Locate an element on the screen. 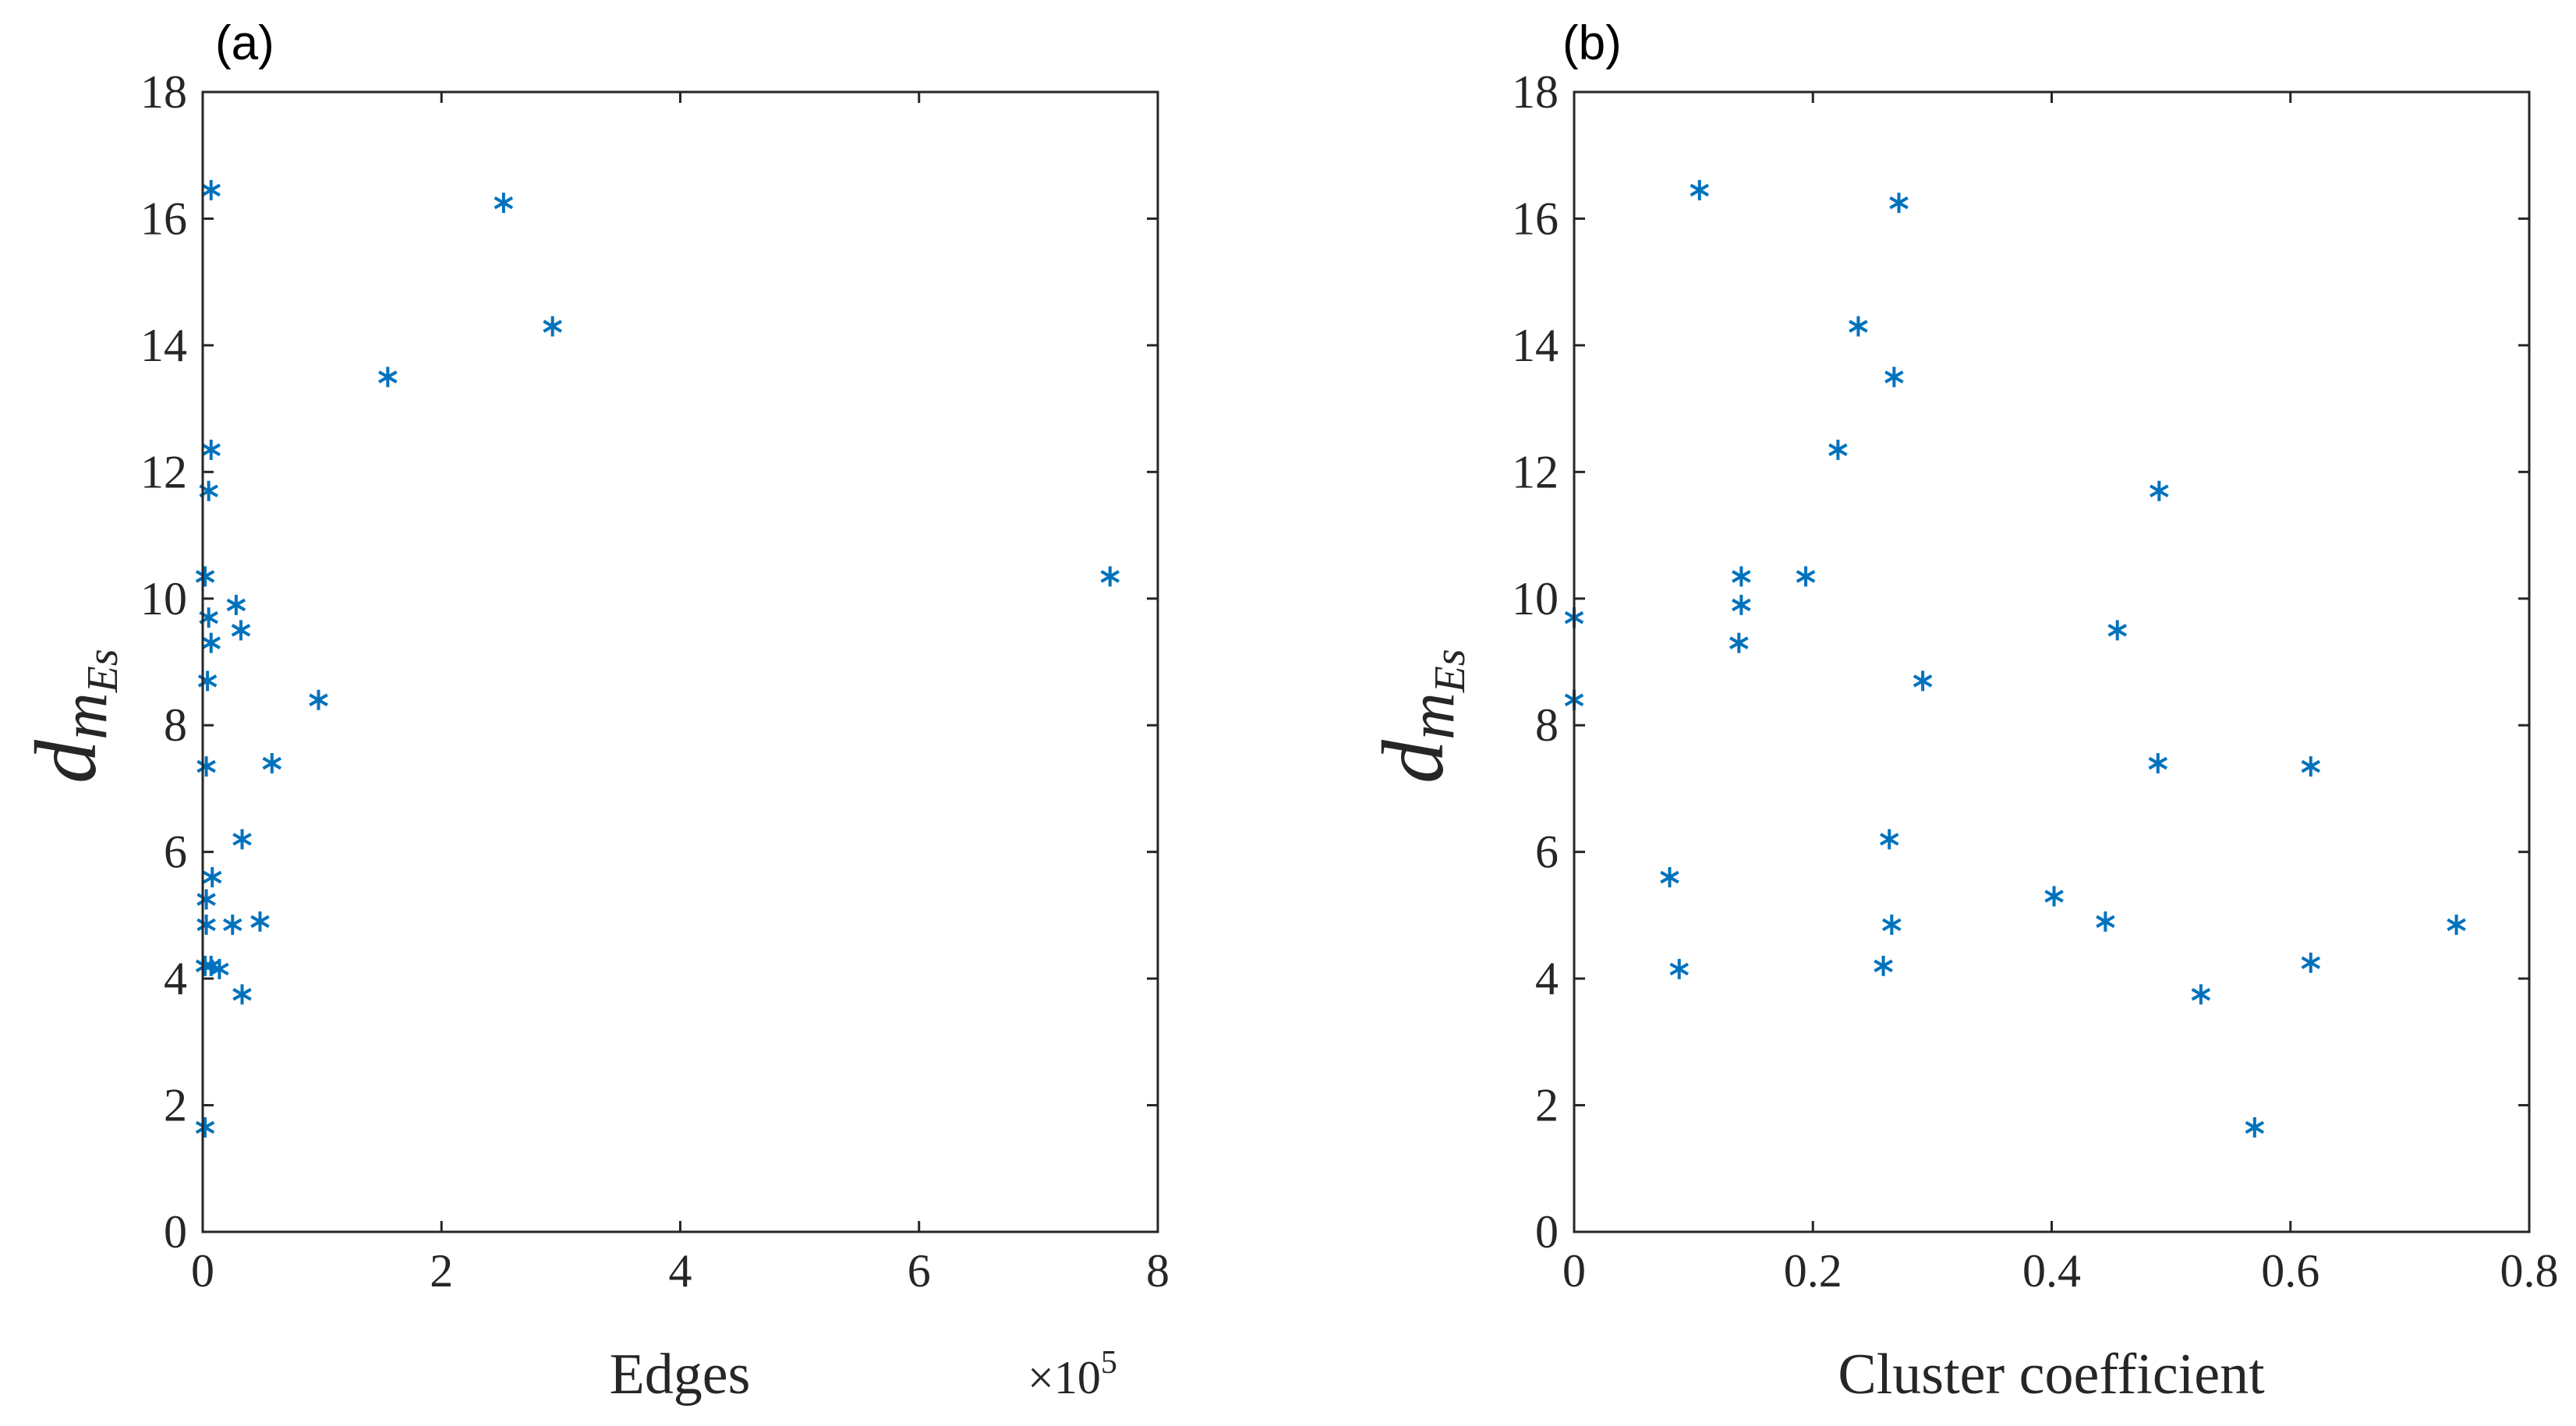 The width and height of the screenshot is (2576, 1426). x-axis-label-a: Edges is located at coordinates (680, 1375).